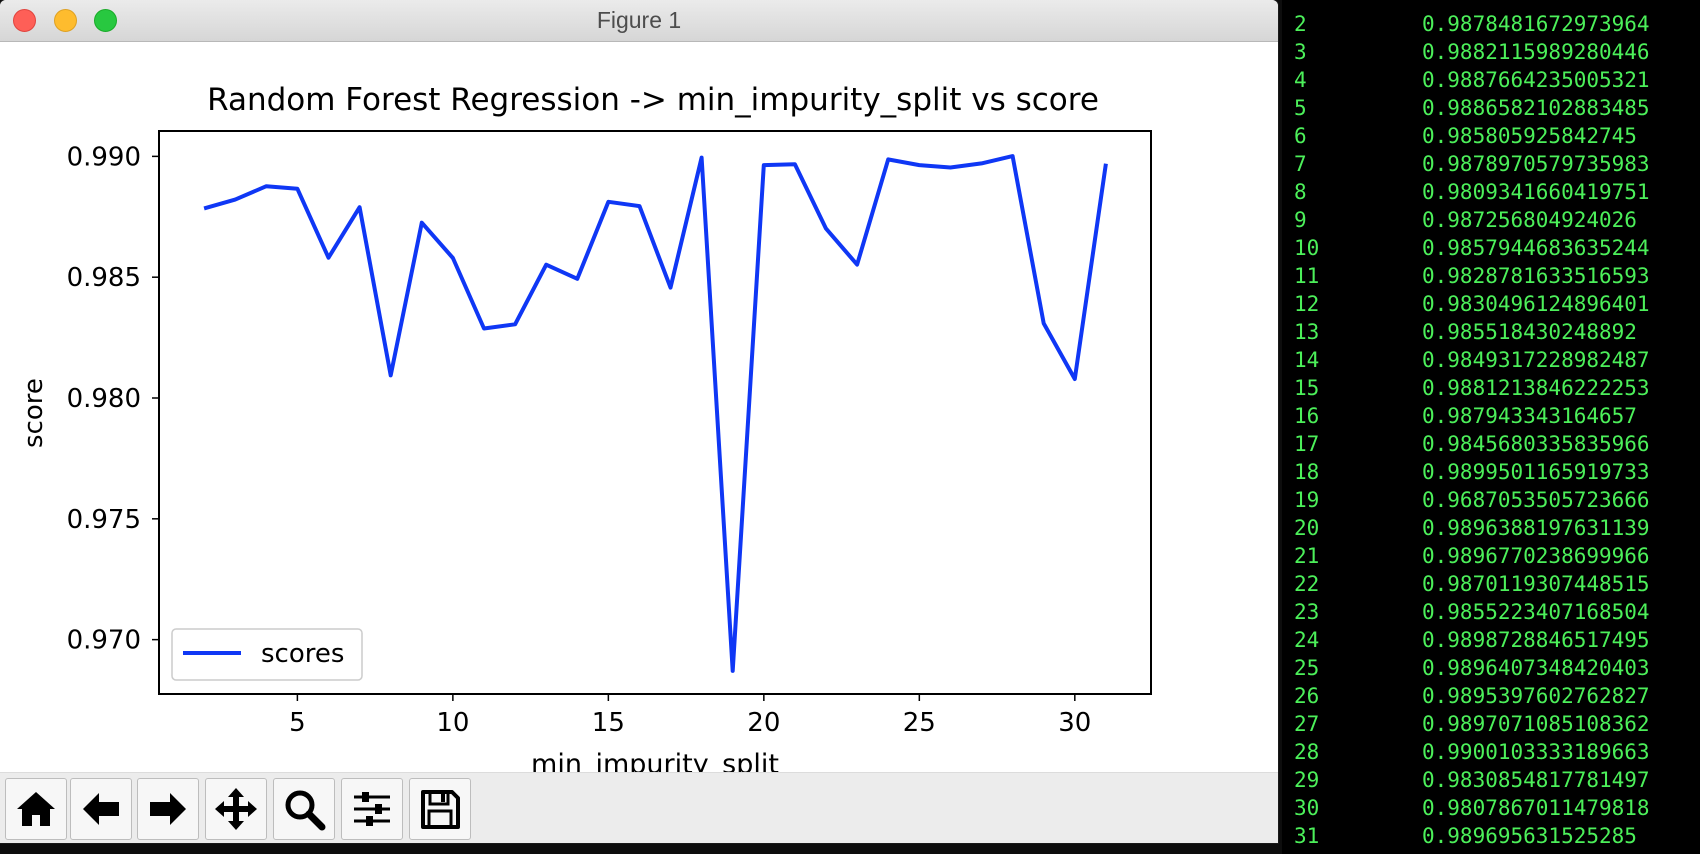 The width and height of the screenshot is (1700, 854). I want to click on terminal-value: 0.9896770238699966, so click(1536, 556).